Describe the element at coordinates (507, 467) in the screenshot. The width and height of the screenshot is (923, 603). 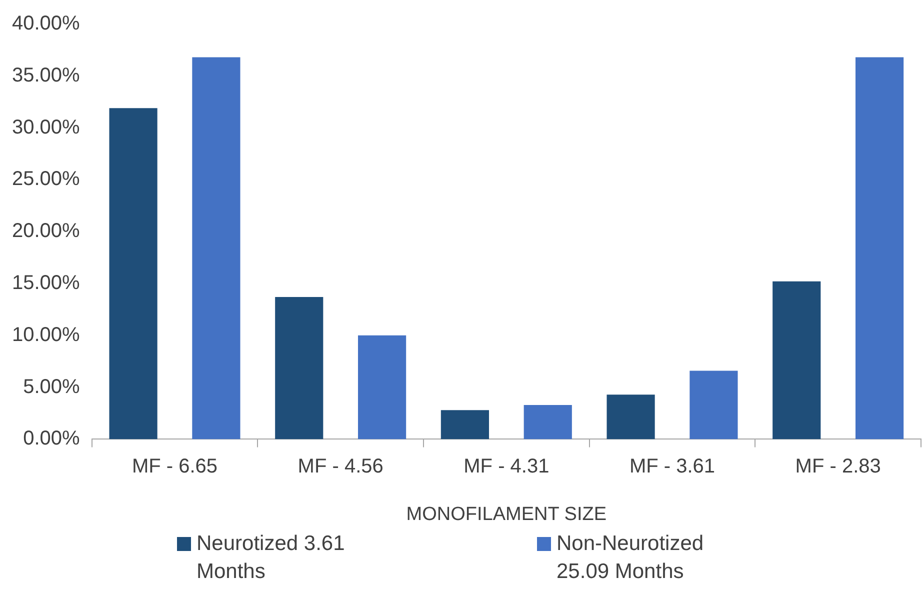
I see `x-tick-label: MF - 4.31` at that location.